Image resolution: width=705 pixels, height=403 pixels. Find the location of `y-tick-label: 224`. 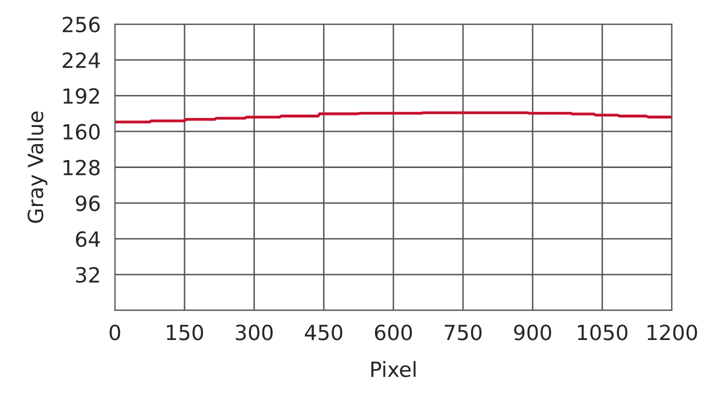

y-tick-label: 224 is located at coordinates (81, 60).